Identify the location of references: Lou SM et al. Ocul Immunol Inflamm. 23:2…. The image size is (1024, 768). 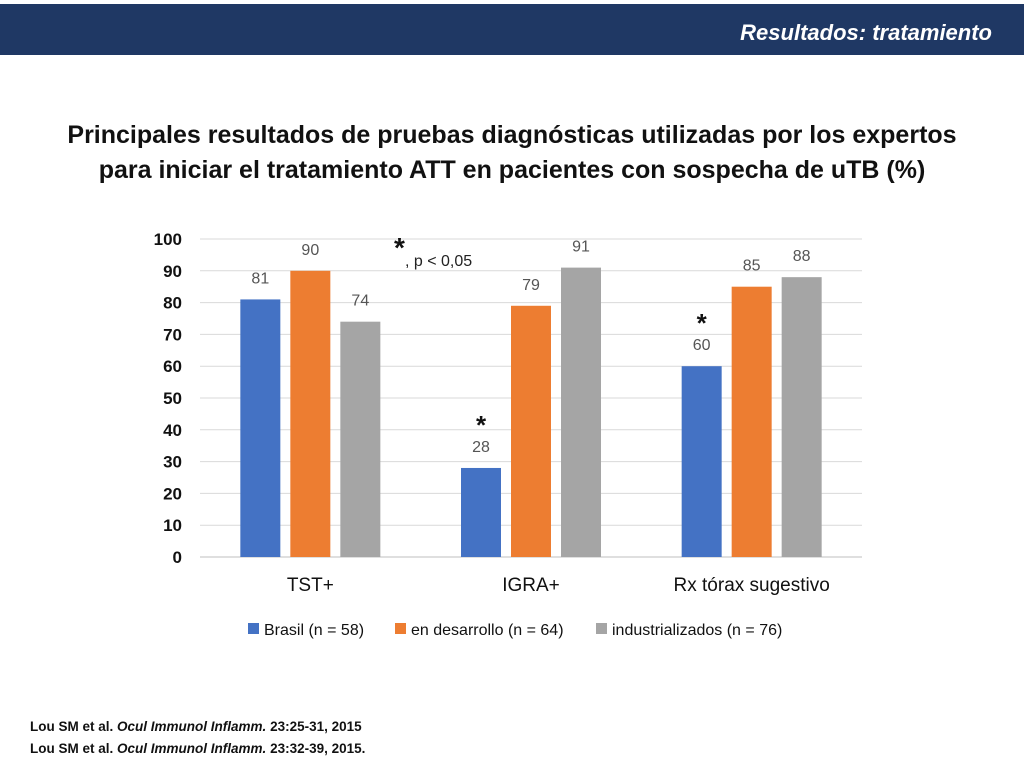
(197, 738).